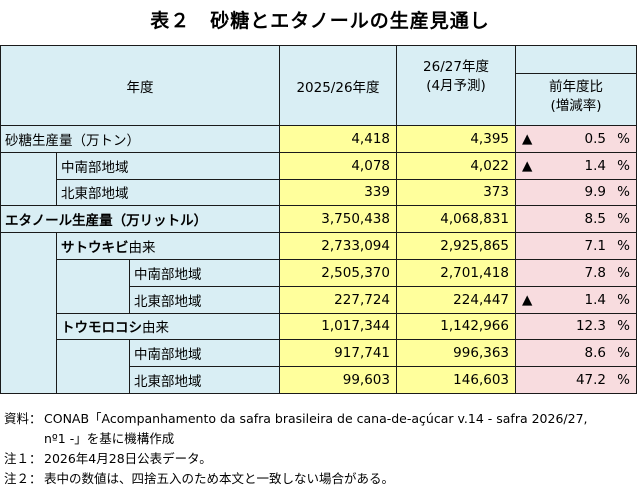 This screenshot has width=640, height=491. What do you see at coordinates (338, 192) in the screenshot?
I see `cell-2025: 339` at bounding box center [338, 192].